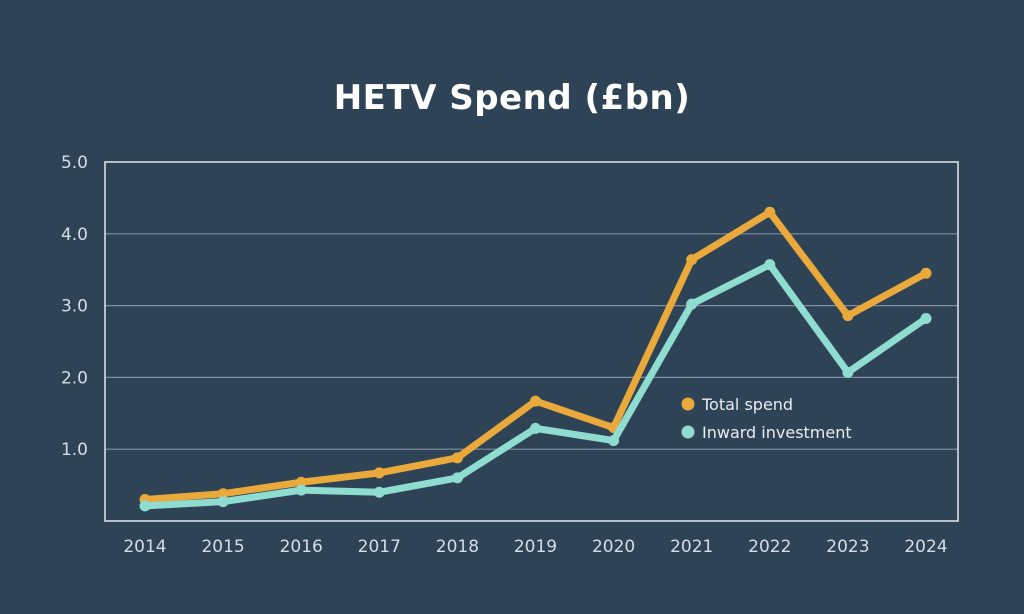 This screenshot has height=614, width=1024. I want to click on x-tick-label: 2018, so click(457, 547).